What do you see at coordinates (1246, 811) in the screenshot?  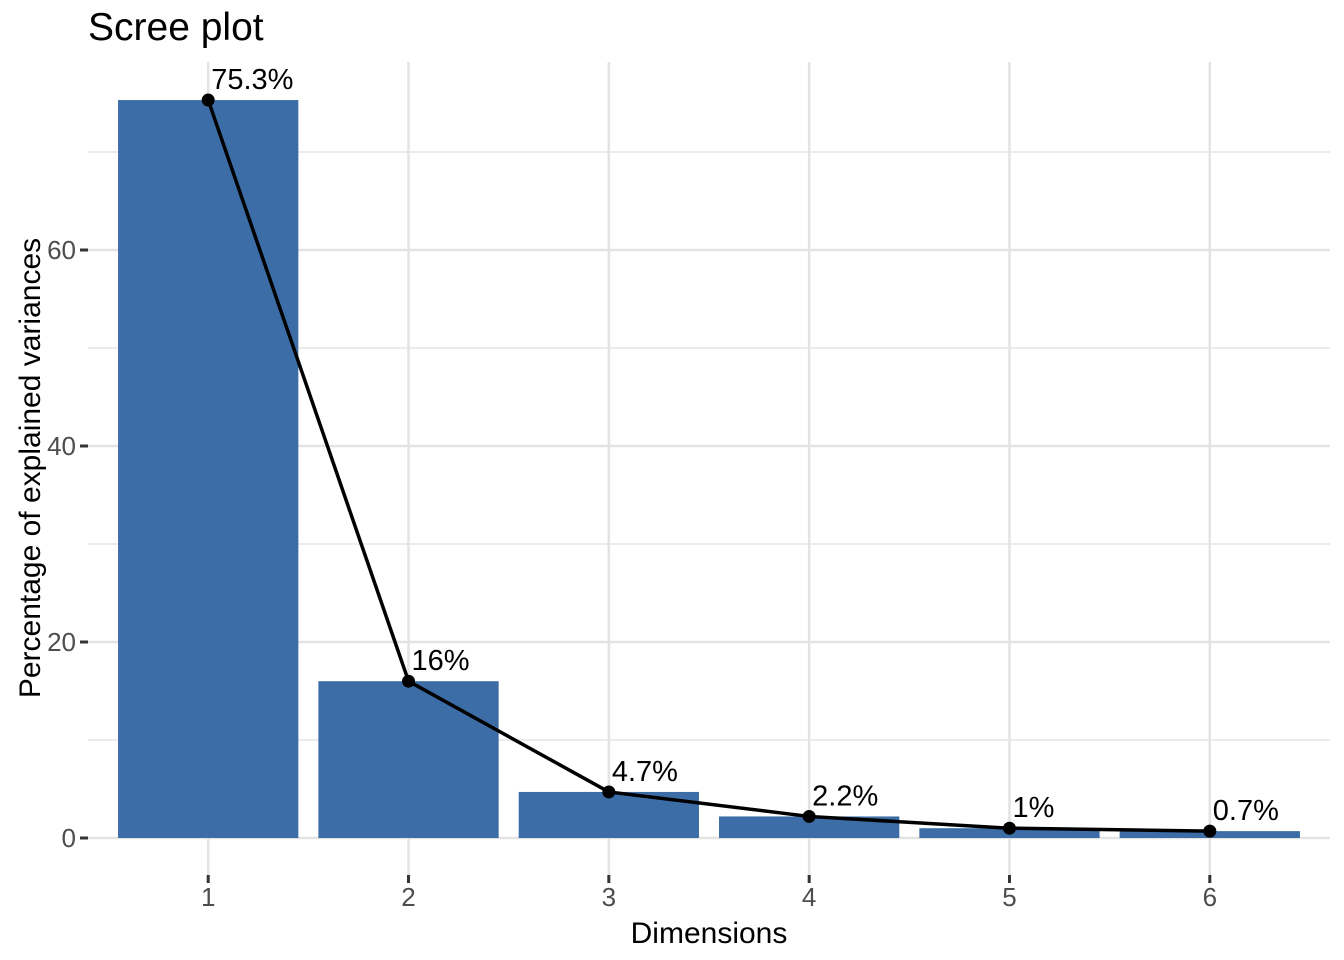 I see `value-label: 0.7%` at bounding box center [1246, 811].